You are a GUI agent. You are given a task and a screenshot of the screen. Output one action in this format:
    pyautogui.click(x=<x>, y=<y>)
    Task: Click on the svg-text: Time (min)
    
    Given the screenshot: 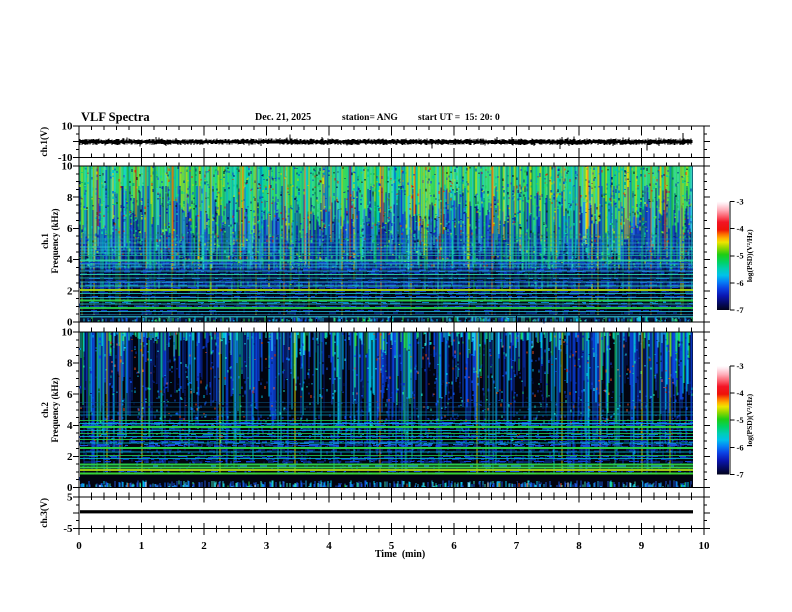 What is the action you would take?
    pyautogui.click(x=400, y=554)
    